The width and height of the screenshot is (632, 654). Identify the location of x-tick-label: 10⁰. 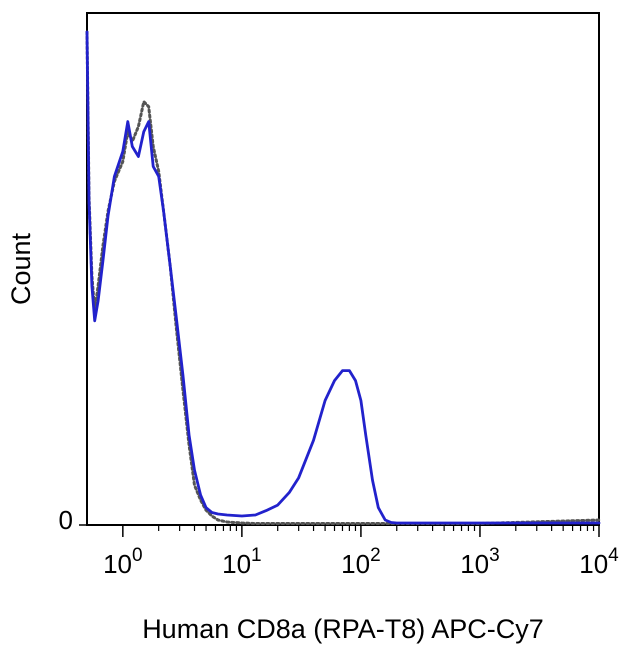
(123, 562).